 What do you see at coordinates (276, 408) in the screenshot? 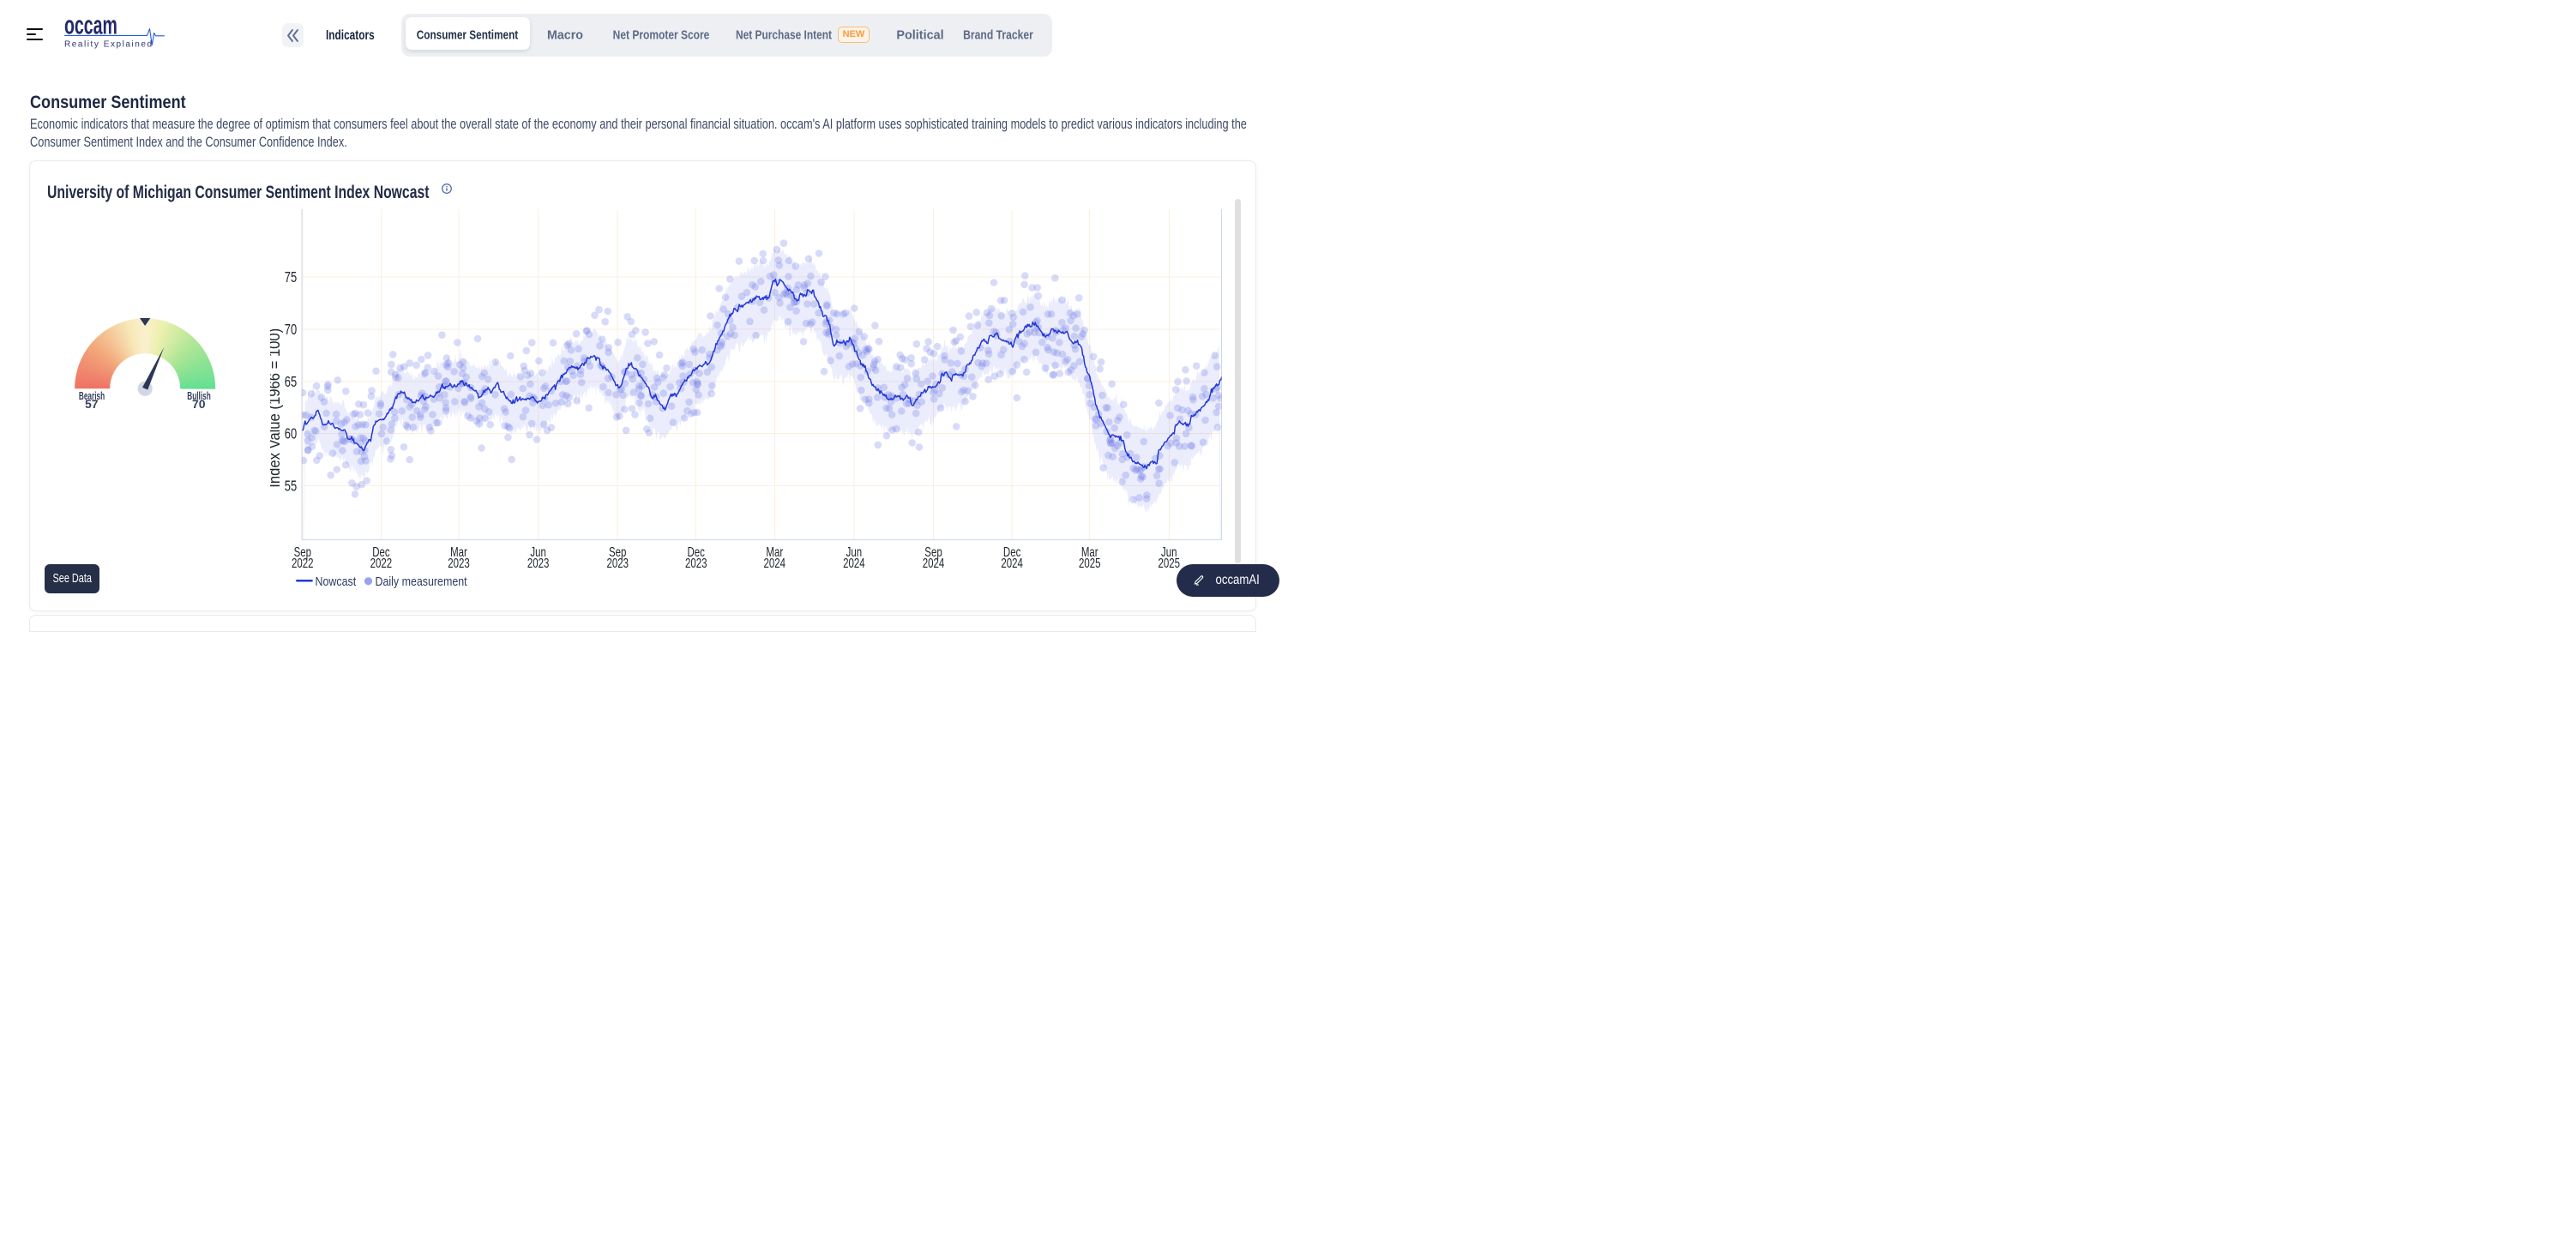
I see `svg-text: Index Value (1966 = 100)` at bounding box center [276, 408].